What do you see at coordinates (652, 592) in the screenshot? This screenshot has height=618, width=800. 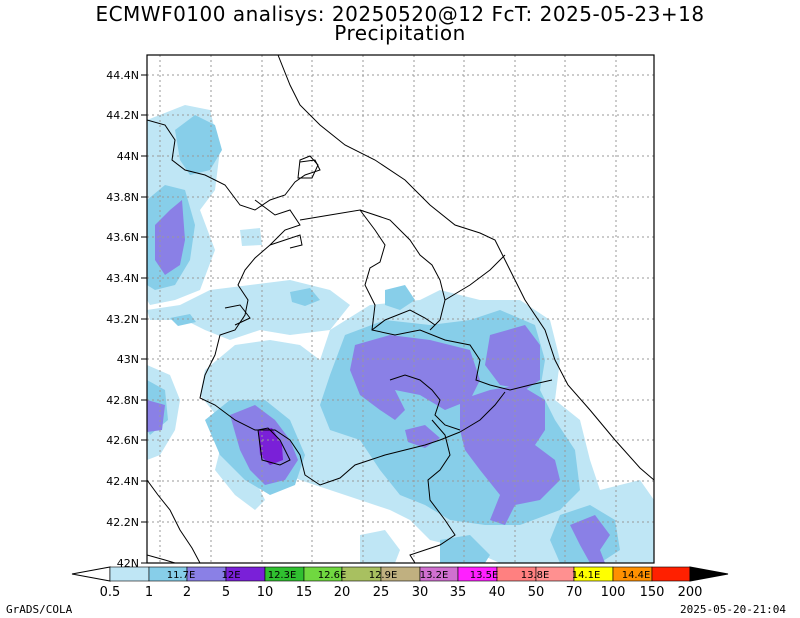 I see `colorbar-tick: 150` at bounding box center [652, 592].